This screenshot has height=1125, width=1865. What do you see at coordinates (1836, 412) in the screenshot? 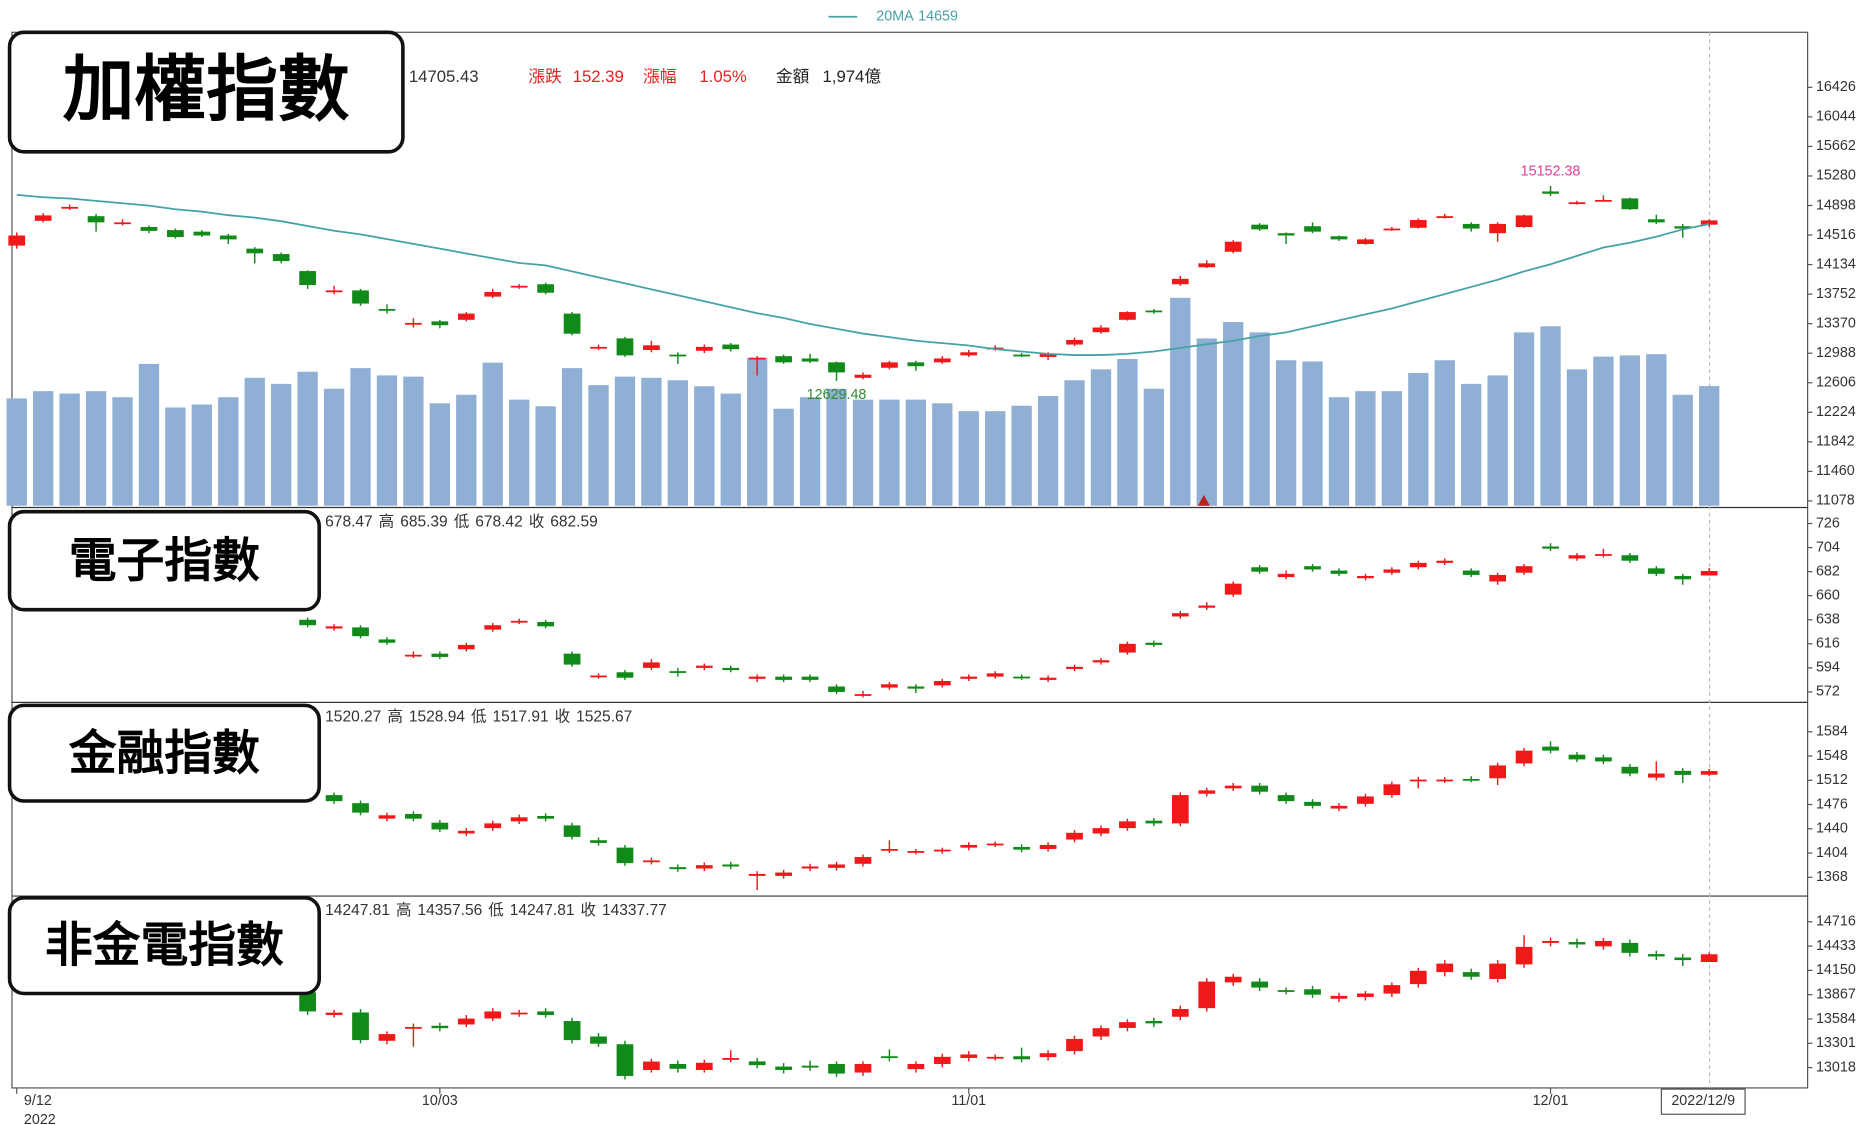
I see `y-tick-label: 12224` at bounding box center [1836, 412].